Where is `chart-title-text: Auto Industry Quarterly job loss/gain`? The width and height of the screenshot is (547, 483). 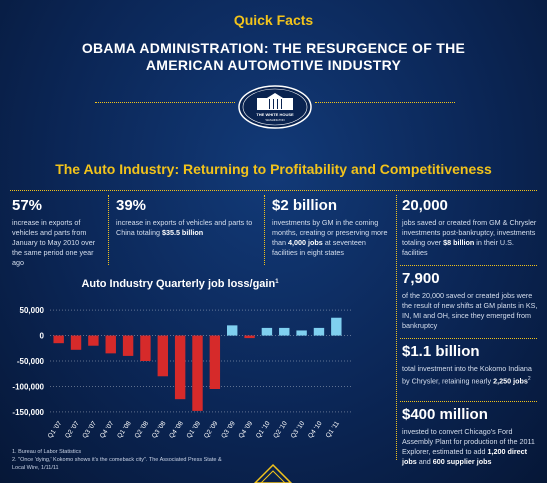 chart-title-text: Auto Industry Quarterly job loss/gain is located at coordinates (178, 284).